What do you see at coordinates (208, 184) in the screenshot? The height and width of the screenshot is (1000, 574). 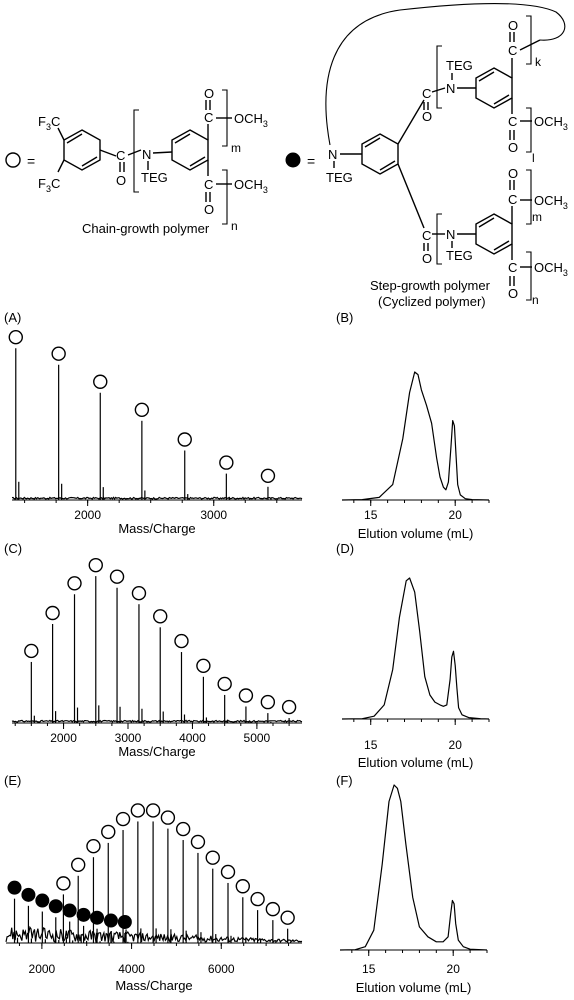 I see `ester-c-bottom: C` at bounding box center [208, 184].